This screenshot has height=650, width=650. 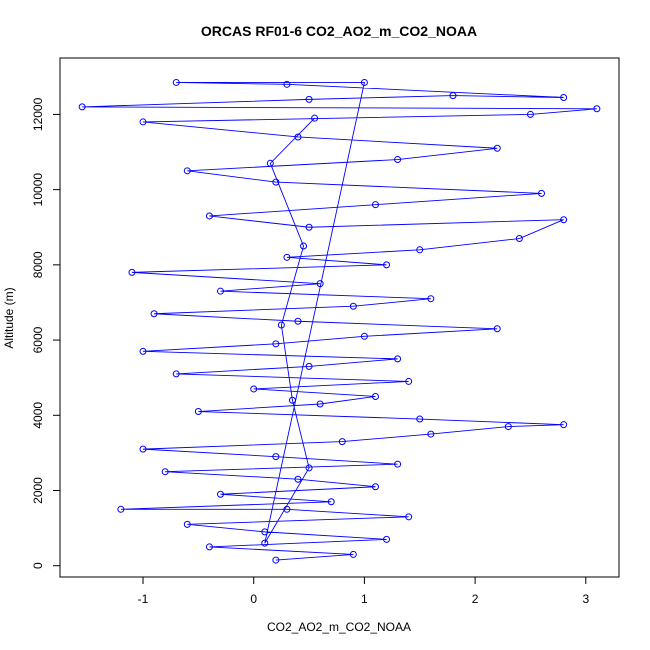 I want to click on x-tick-label: -1, so click(x=143, y=599).